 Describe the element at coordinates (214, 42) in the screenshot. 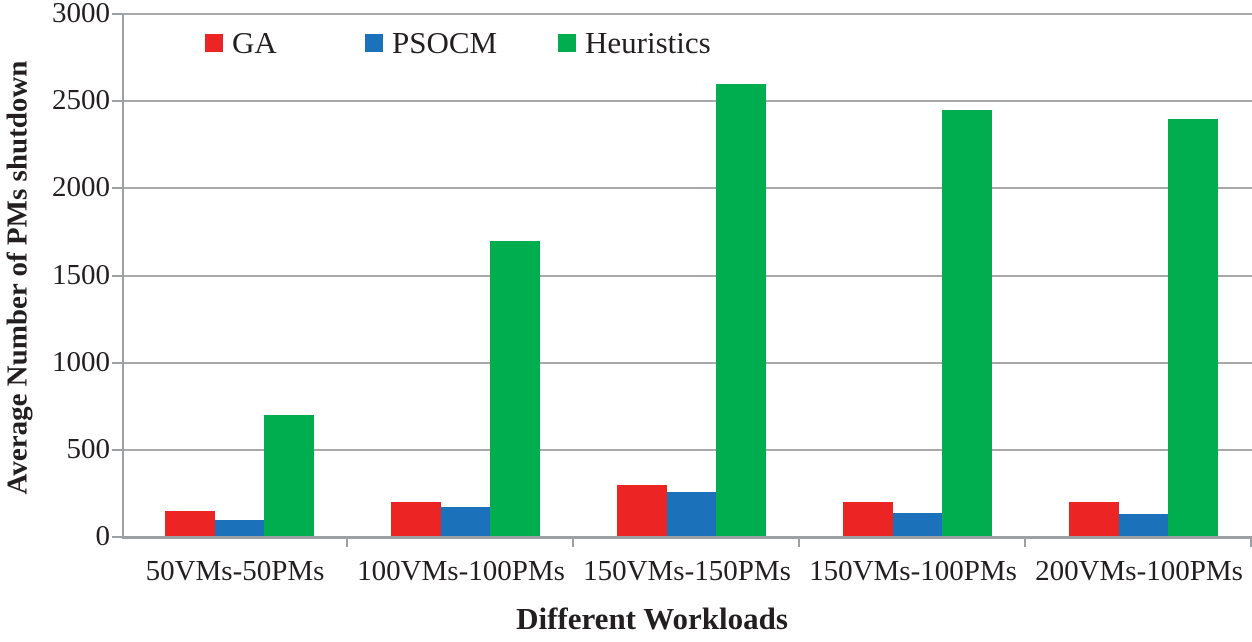

I see `legend-swatch-ga` at that location.